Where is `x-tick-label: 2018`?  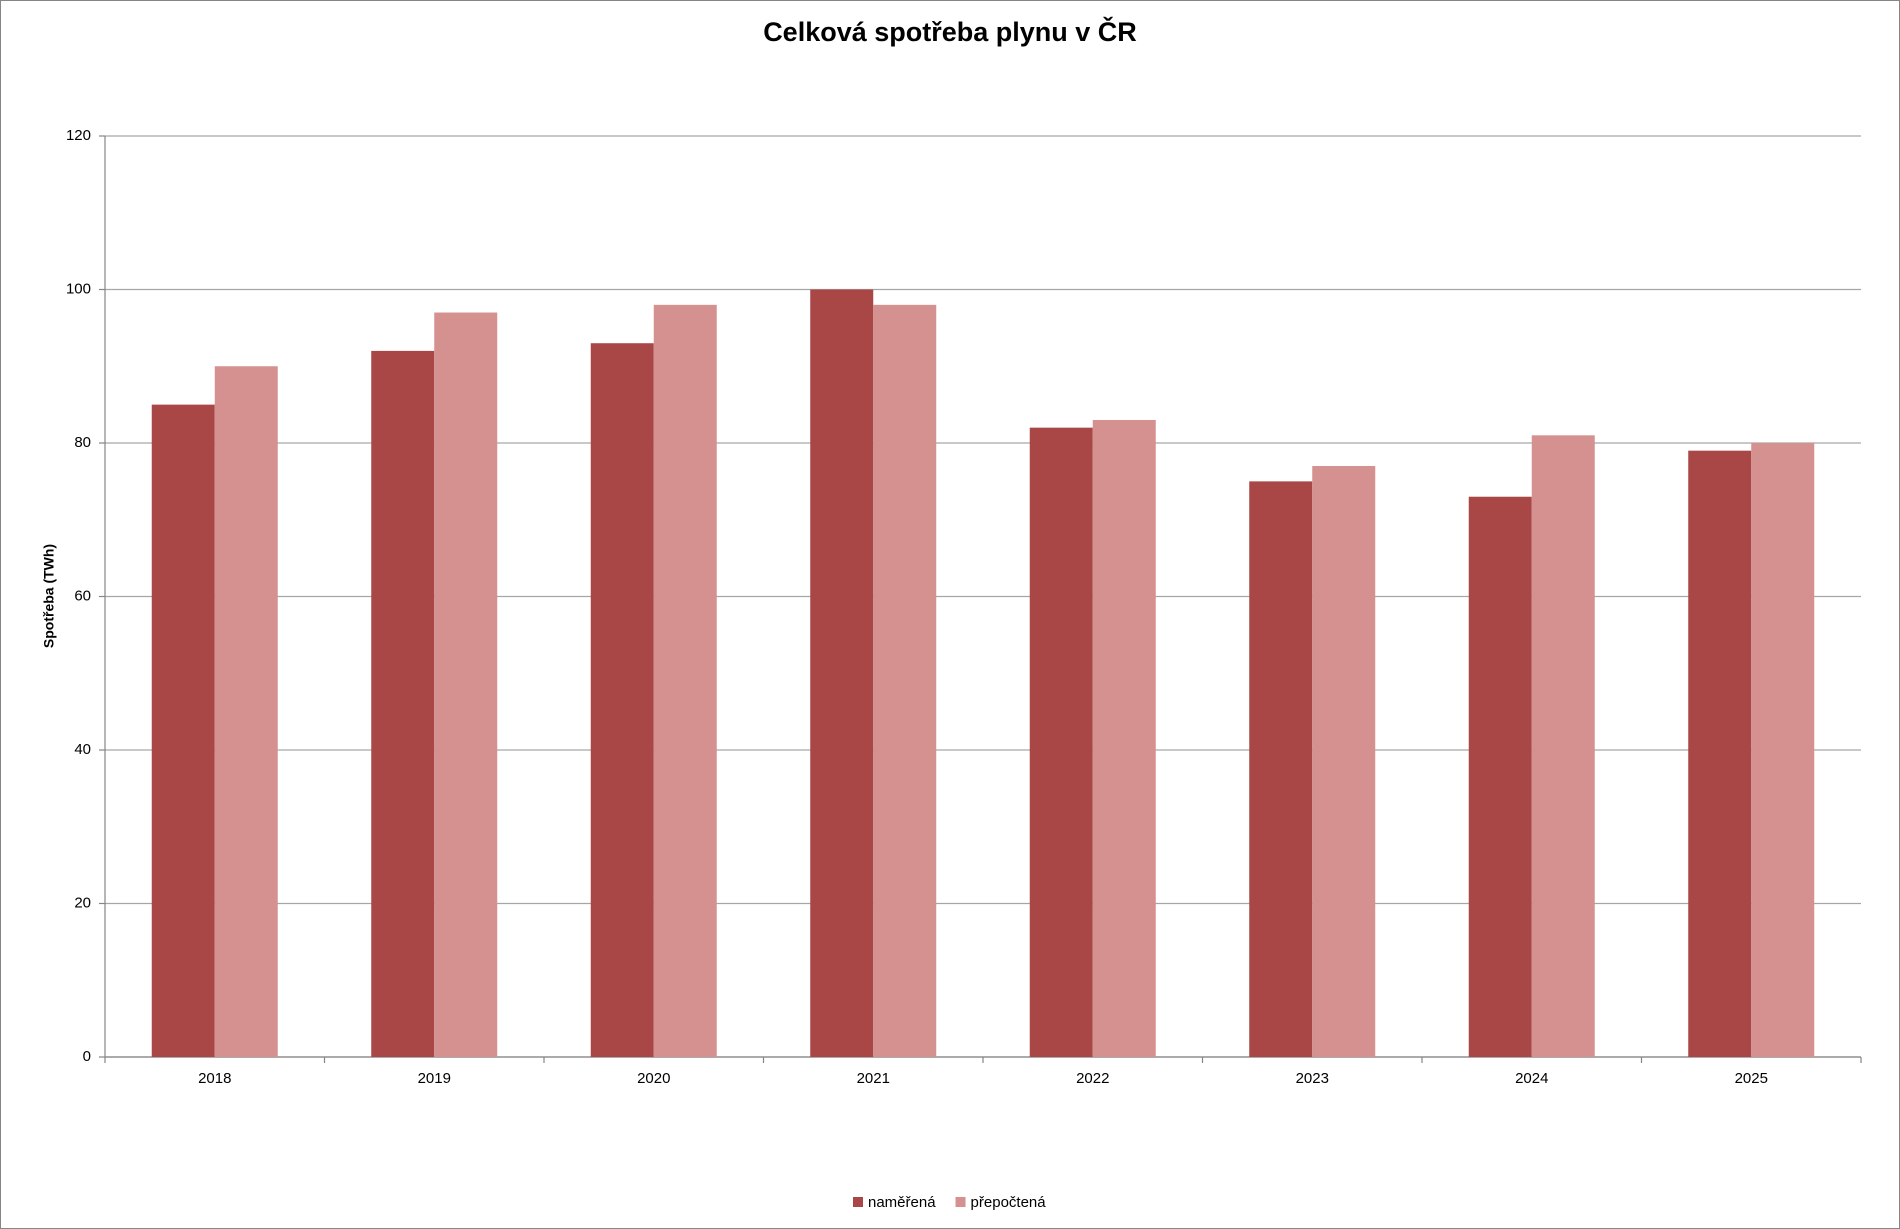 x-tick-label: 2018 is located at coordinates (214, 1078).